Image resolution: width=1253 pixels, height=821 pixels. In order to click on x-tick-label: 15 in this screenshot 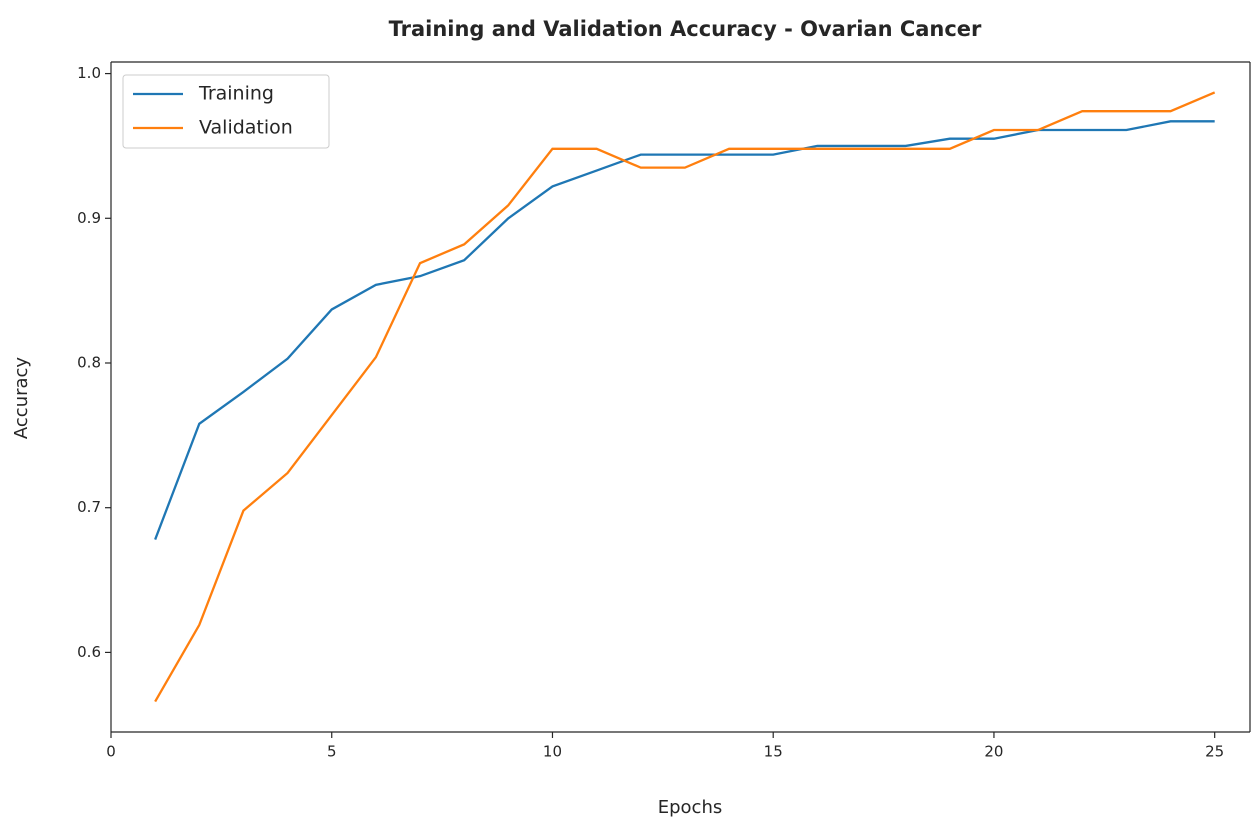, I will do `click(773, 752)`.